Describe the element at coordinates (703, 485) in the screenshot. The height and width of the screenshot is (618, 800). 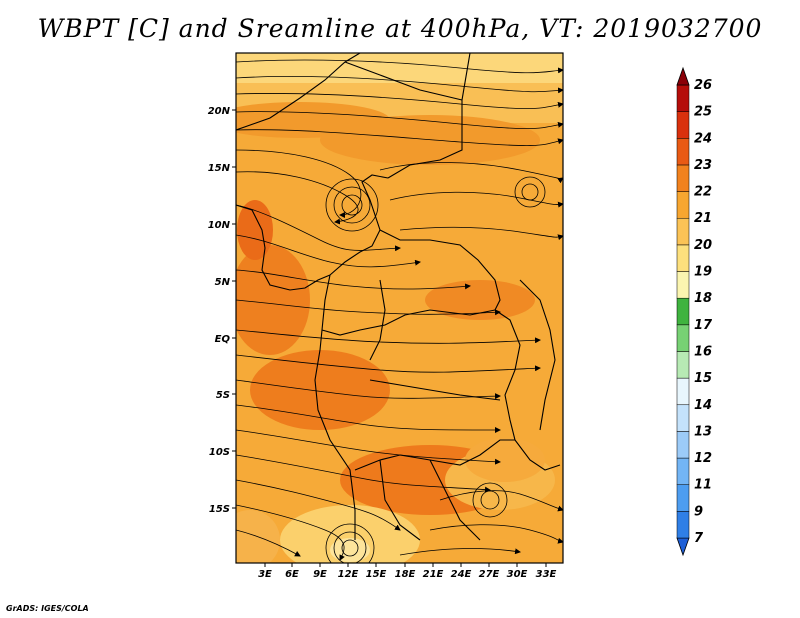
I see `colorbar-label: 11` at that location.